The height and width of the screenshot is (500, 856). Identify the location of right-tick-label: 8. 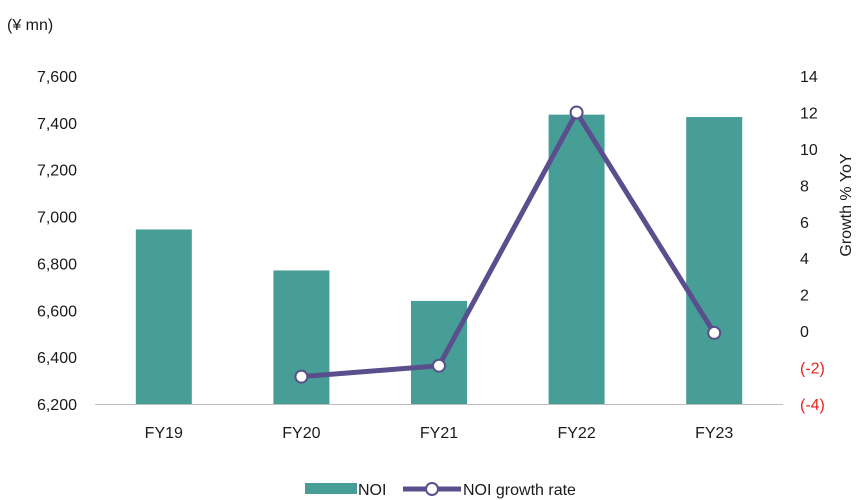
(804, 186).